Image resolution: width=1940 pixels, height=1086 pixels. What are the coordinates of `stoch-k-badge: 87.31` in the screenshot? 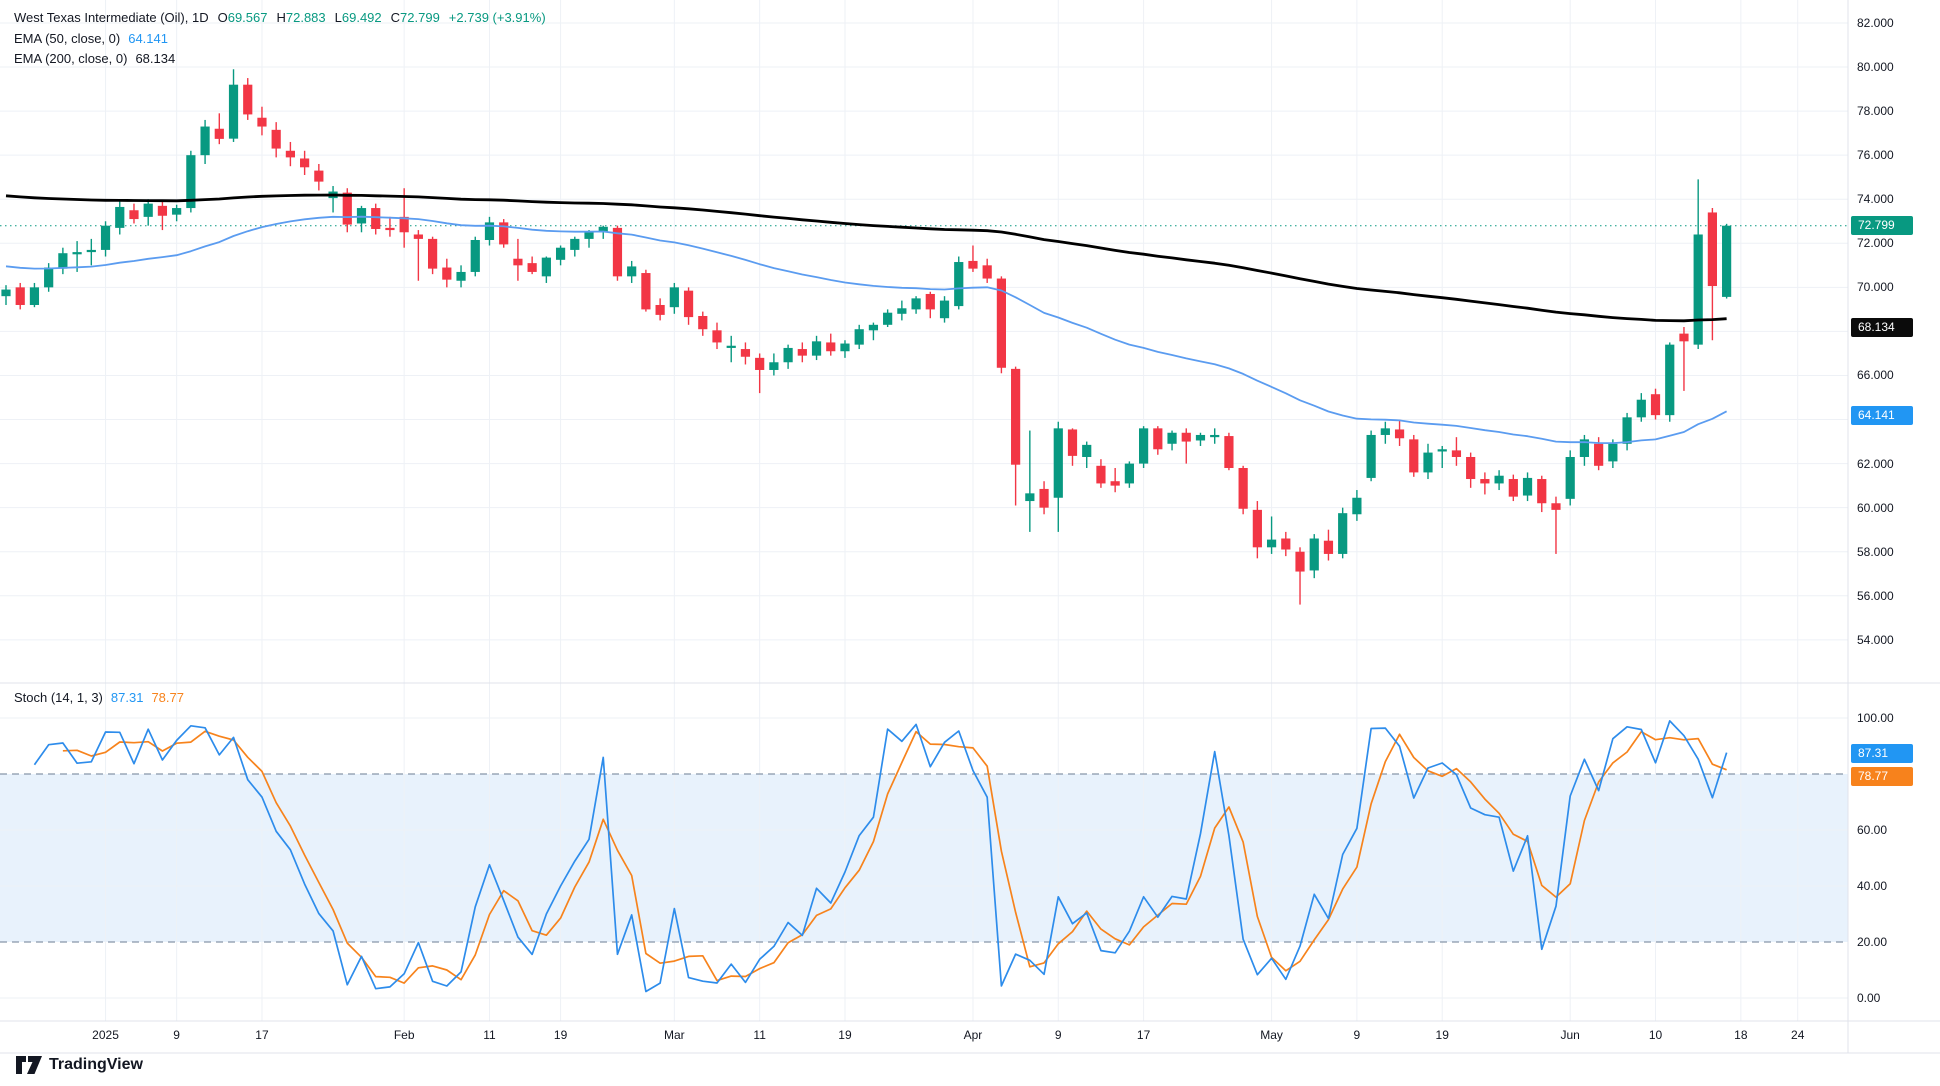 It's located at (1882, 753).